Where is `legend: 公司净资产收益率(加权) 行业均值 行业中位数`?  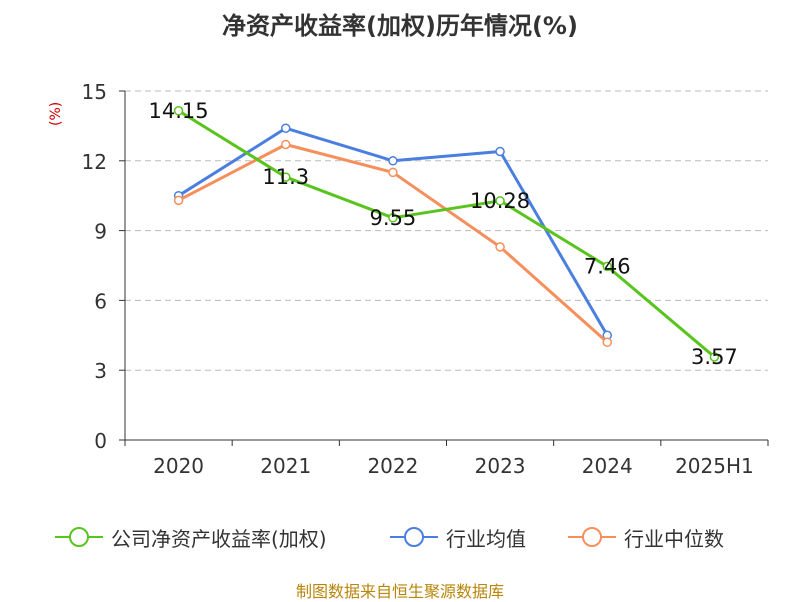
legend: 公司净资产收益率(加权) 行业均值 行业中位数 is located at coordinates (400, 537).